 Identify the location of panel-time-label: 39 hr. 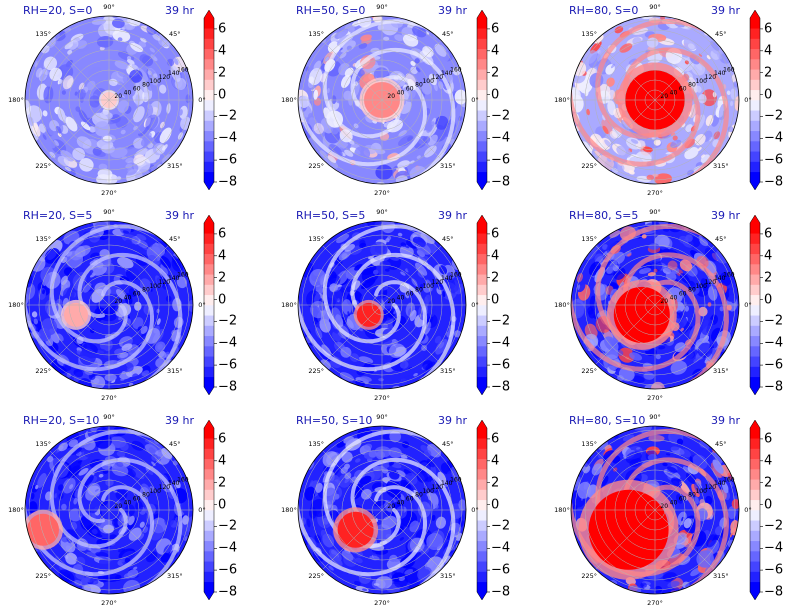
(179, 420).